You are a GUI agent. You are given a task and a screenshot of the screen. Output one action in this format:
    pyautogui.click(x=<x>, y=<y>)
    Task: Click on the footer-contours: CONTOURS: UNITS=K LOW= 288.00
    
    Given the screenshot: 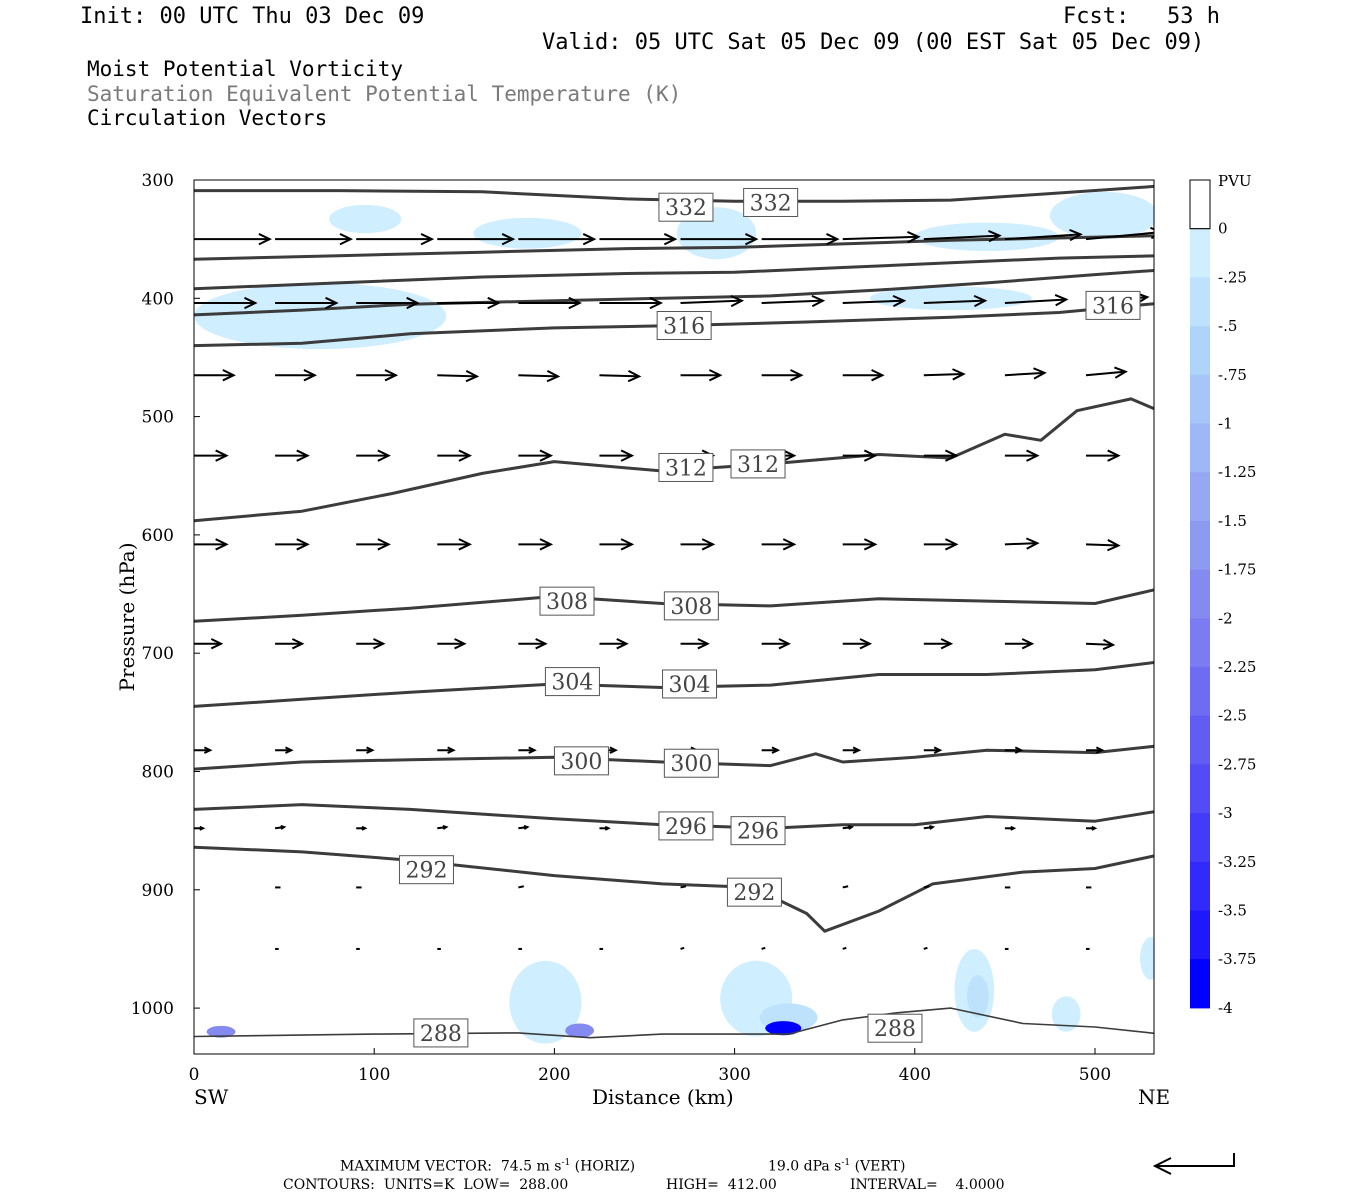 What is the action you would take?
    pyautogui.click(x=425, y=1185)
    